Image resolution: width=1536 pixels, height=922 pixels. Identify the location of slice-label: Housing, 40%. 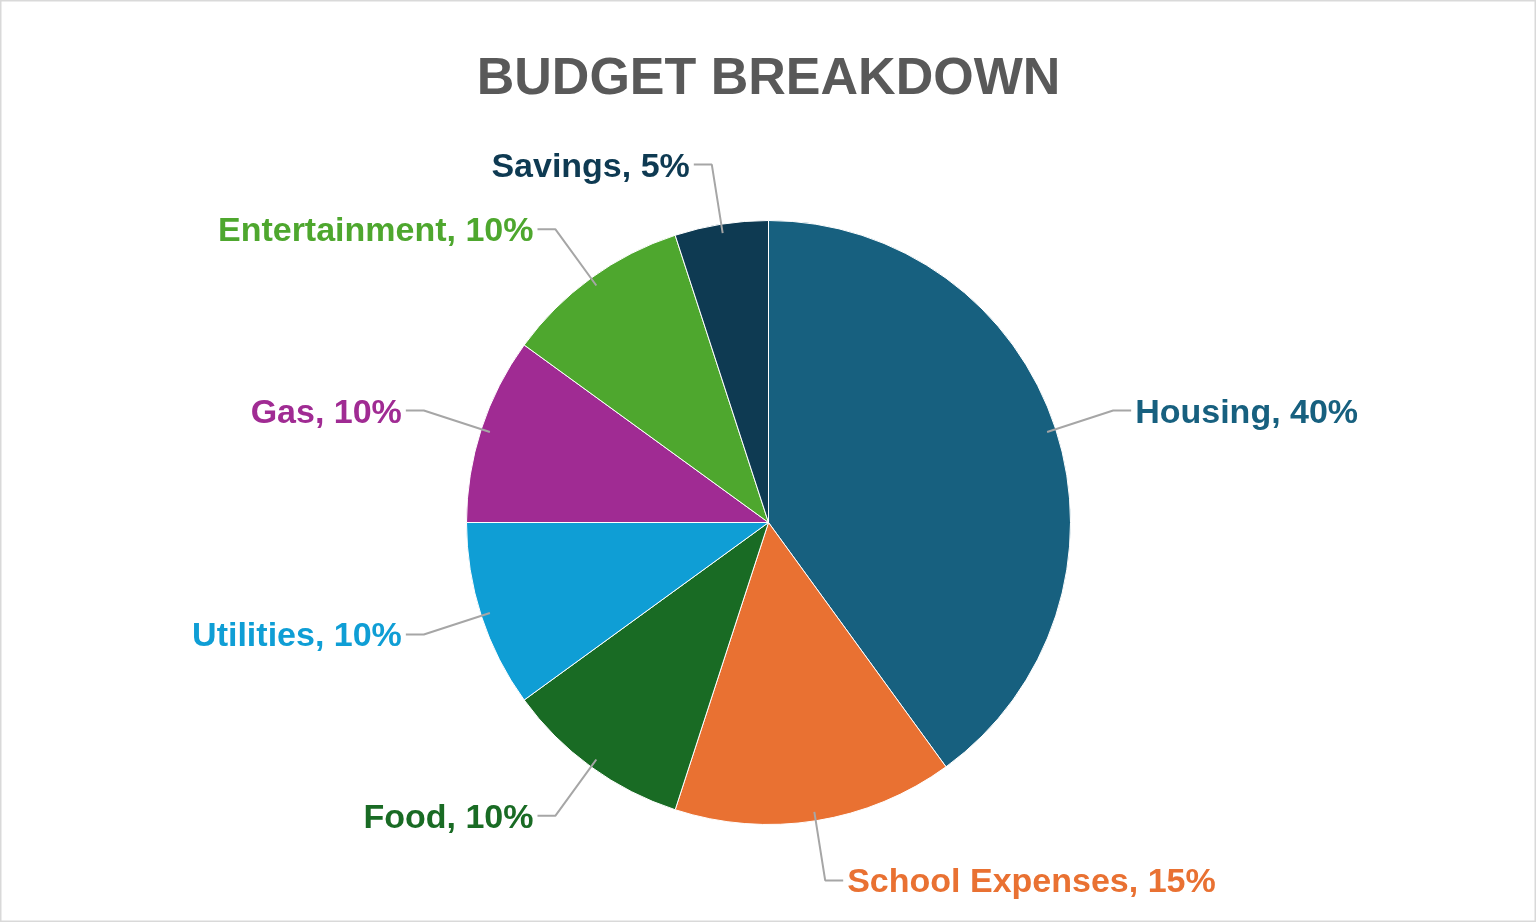
(1247, 410).